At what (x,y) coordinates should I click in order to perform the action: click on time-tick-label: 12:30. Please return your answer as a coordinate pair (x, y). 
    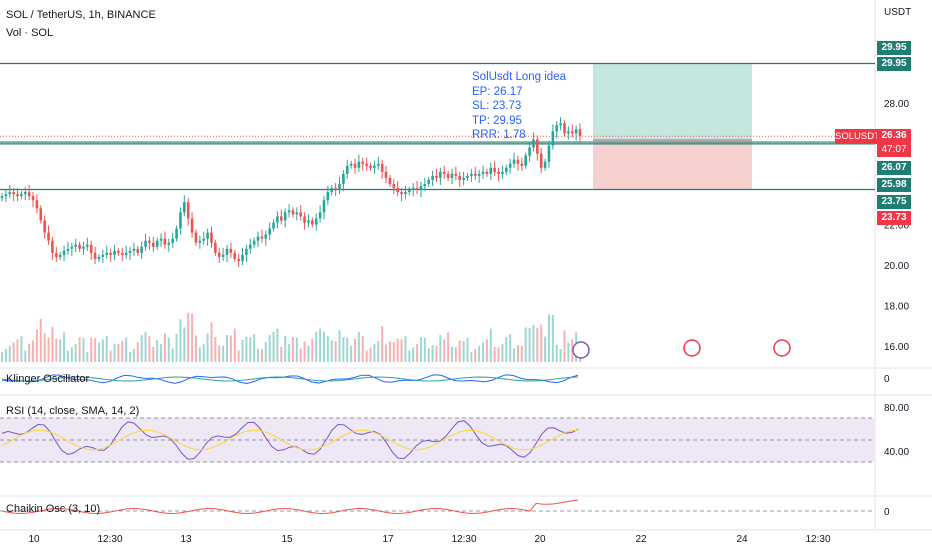
    Looking at the image, I should click on (463, 539).